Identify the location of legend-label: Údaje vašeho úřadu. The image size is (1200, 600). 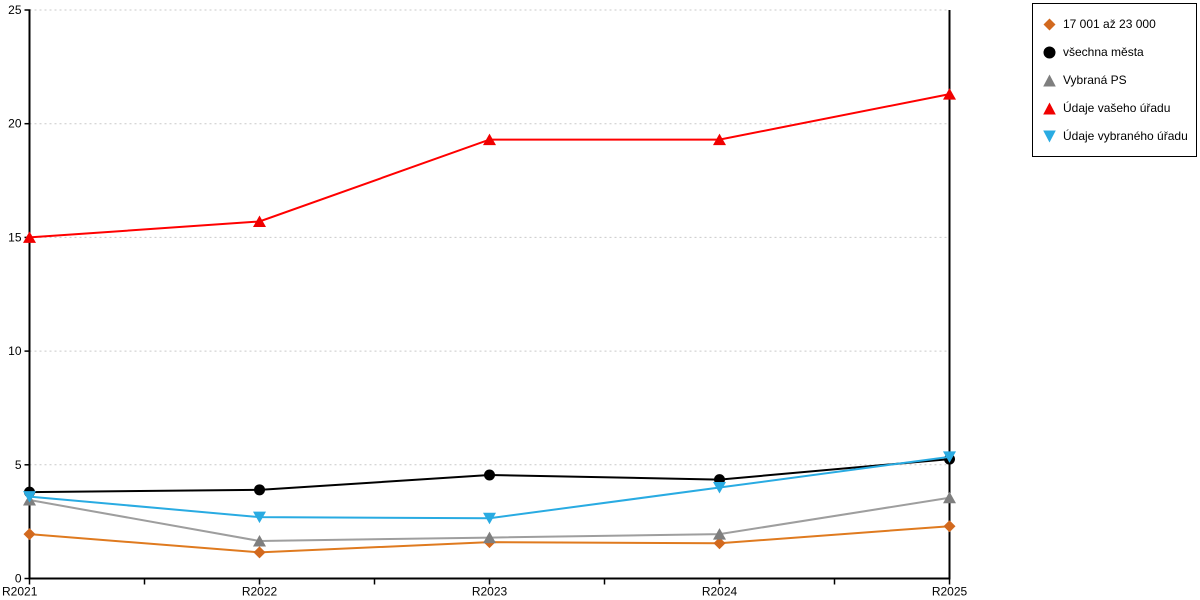
(1117, 108).